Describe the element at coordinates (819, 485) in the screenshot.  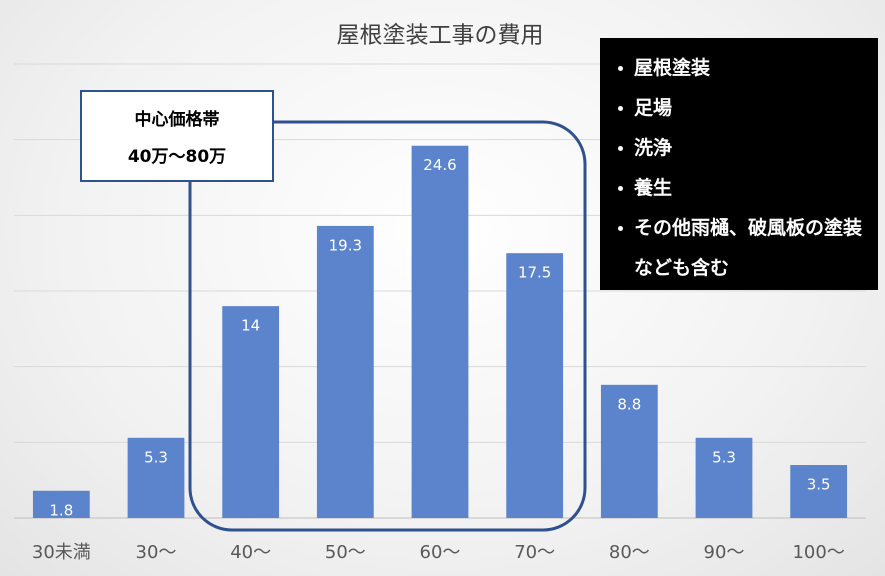
I see `data-label: 3.5` at that location.